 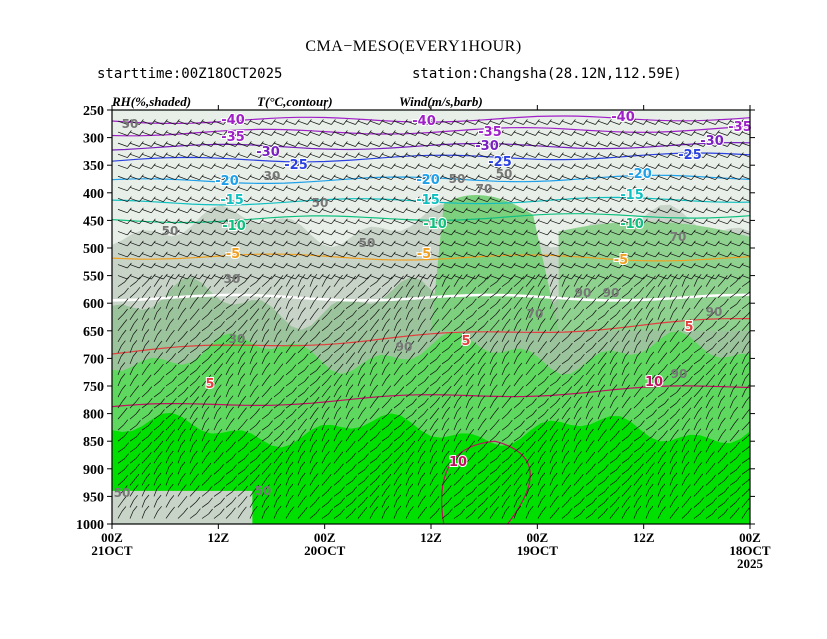 What do you see at coordinates (130, 124) in the screenshot?
I see `rh-contour-label: 50` at bounding box center [130, 124].